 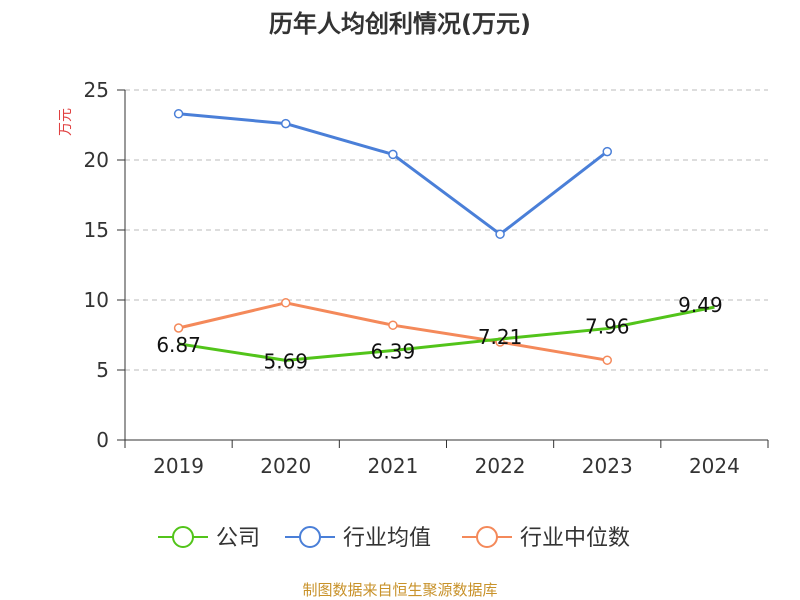 What do you see at coordinates (700, 305) in the screenshot?
I see `data-label: 9.49` at bounding box center [700, 305].